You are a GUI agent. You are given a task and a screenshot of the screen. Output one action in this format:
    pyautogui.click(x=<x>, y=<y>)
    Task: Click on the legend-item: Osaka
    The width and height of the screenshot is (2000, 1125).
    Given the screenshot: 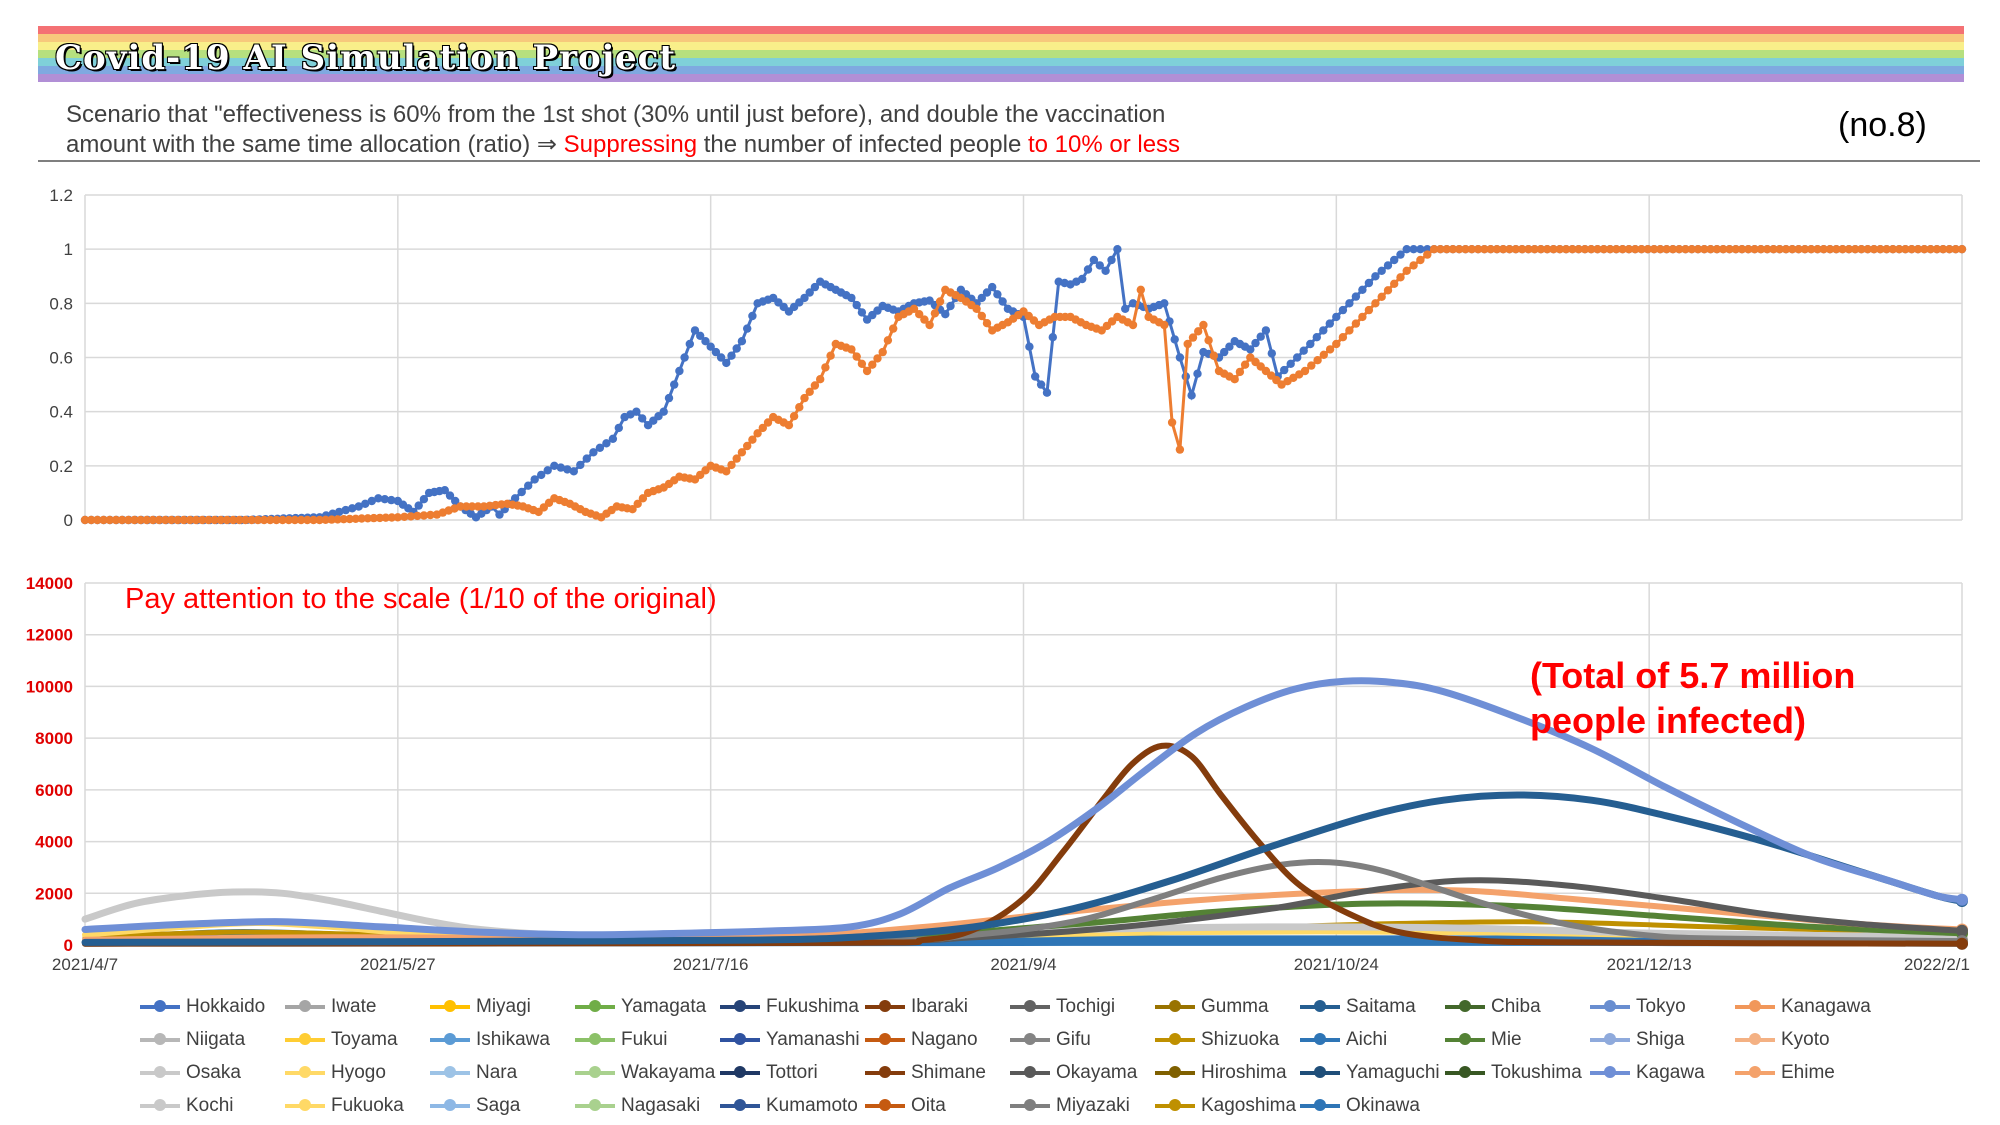 What is the action you would take?
    pyautogui.click(x=190, y=1073)
    